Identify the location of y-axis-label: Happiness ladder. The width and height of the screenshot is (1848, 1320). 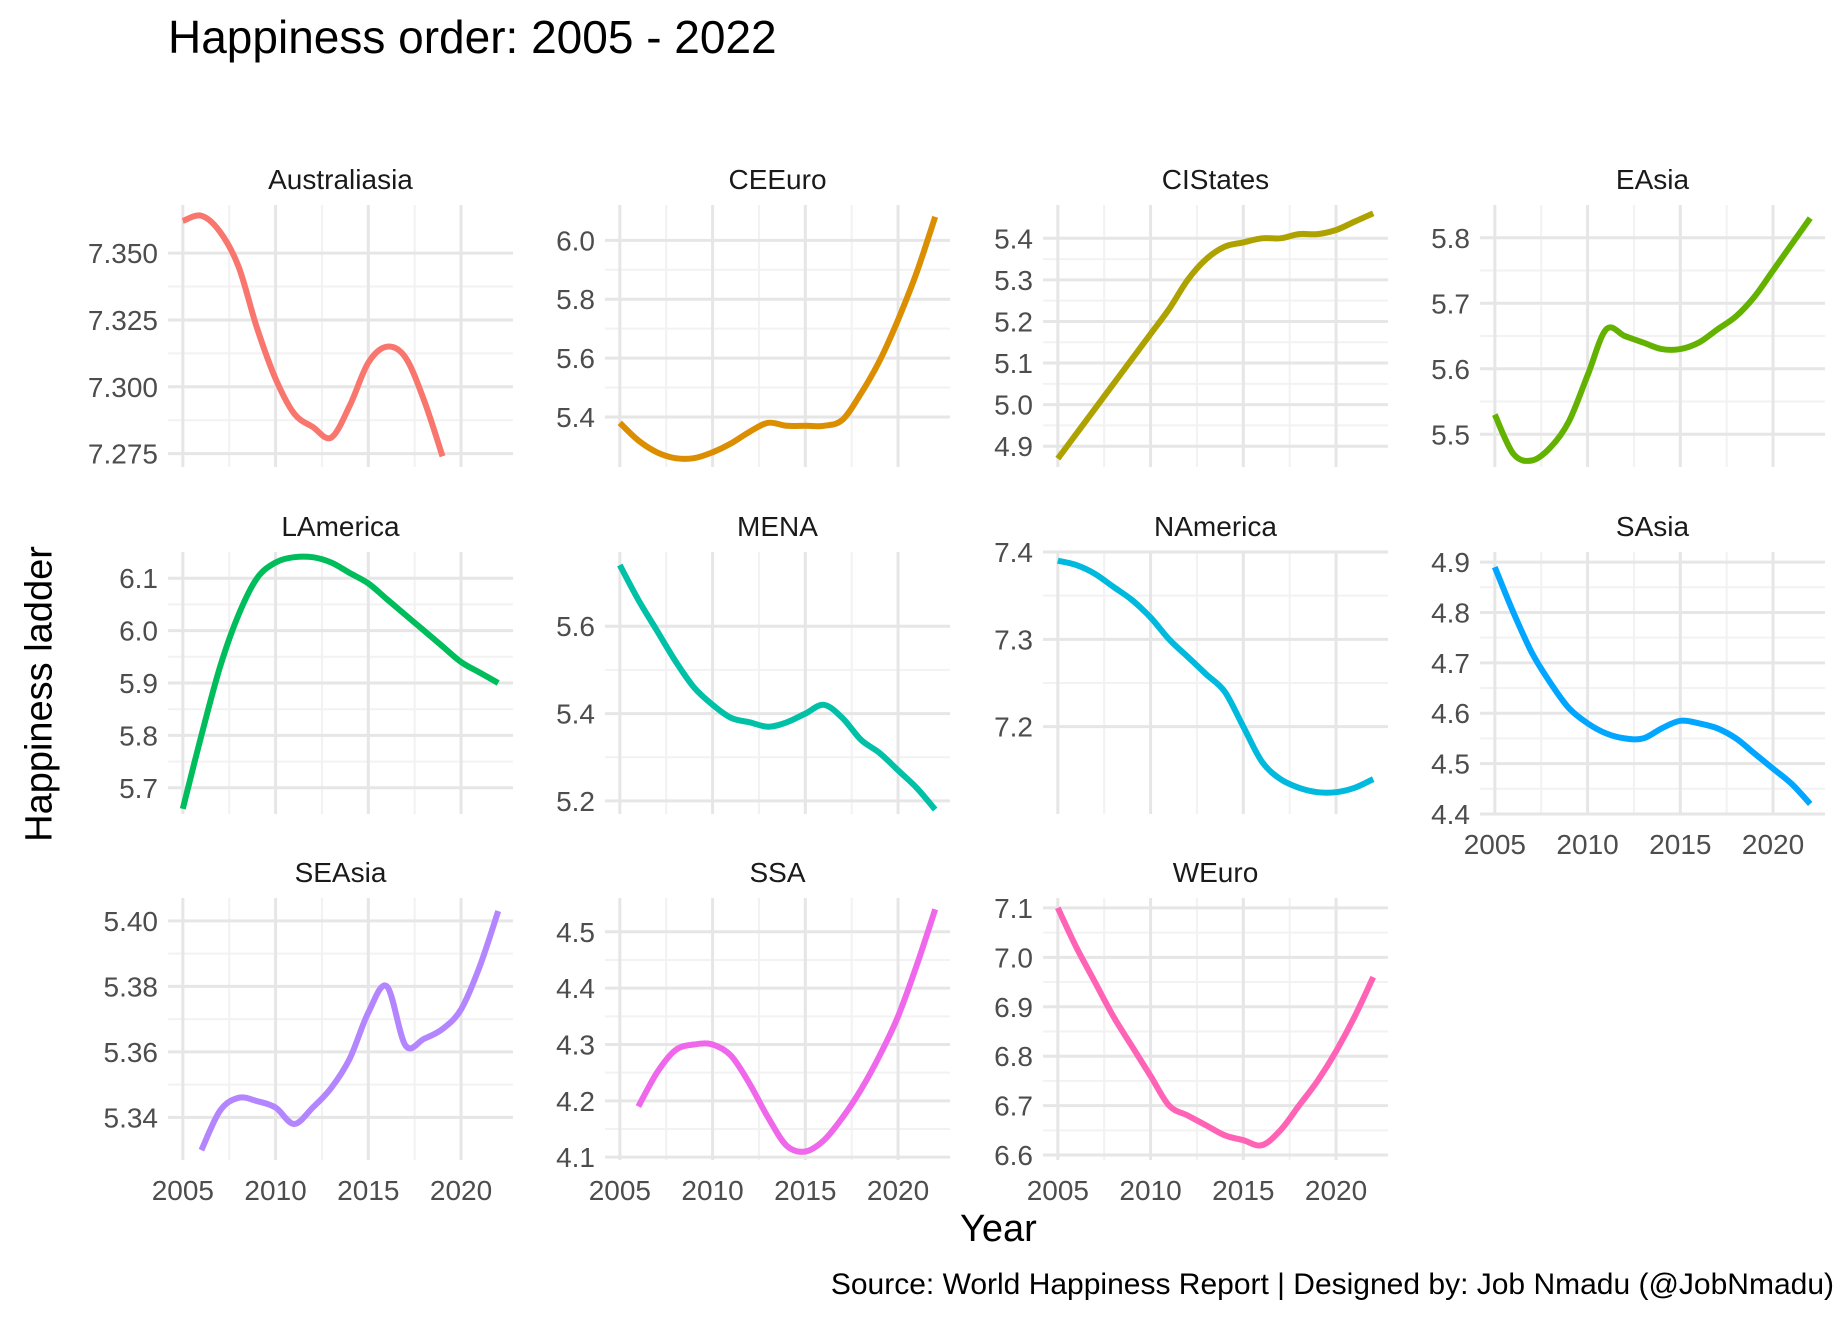
(39, 694).